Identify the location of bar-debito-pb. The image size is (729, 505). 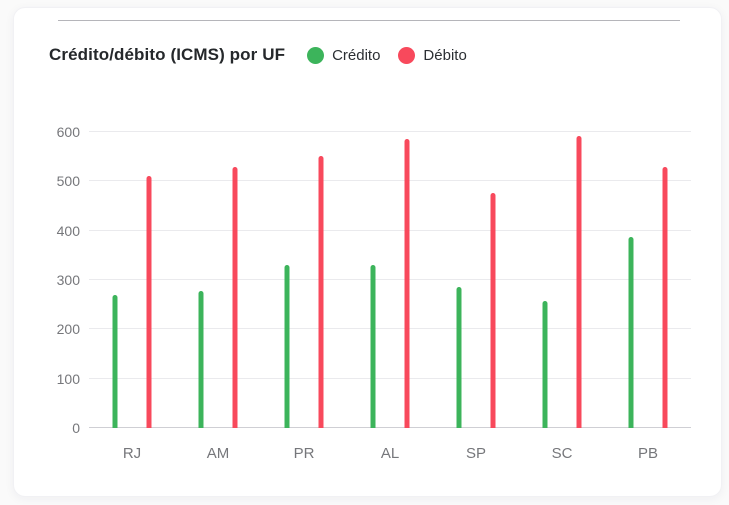
(665, 297).